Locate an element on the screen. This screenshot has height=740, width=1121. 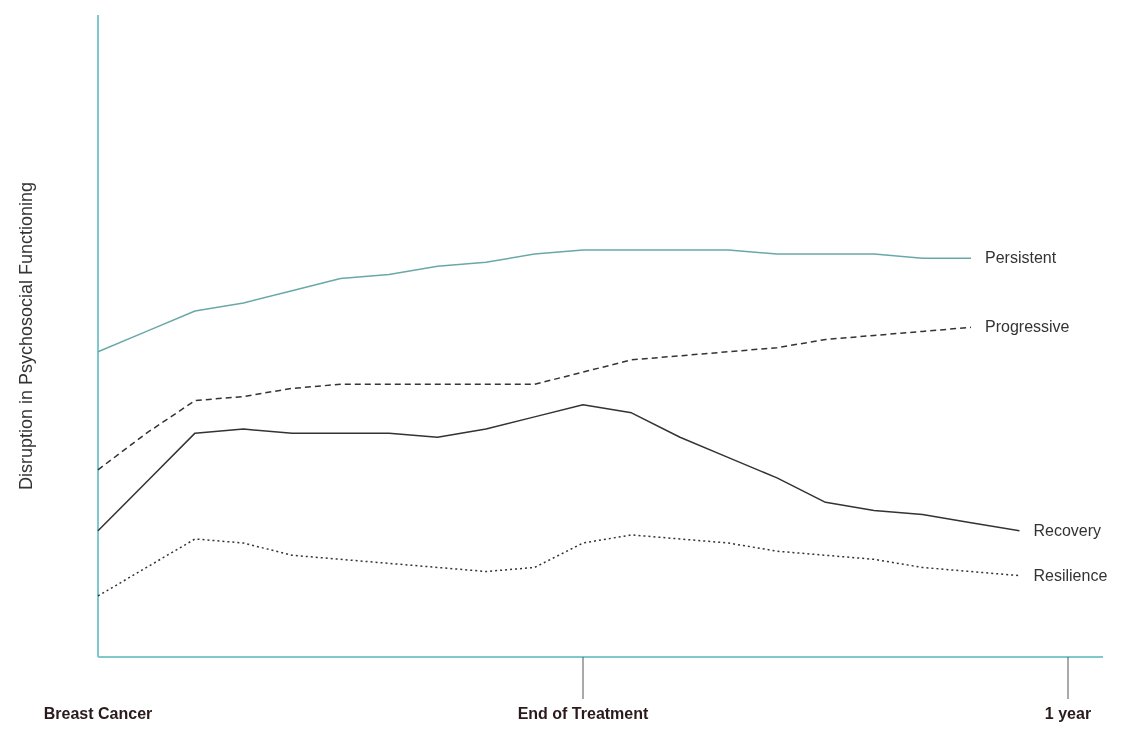
series-label: Resilience is located at coordinates (1070, 575).